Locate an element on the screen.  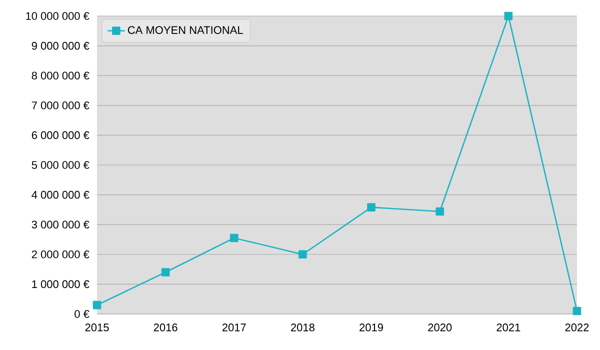
y-tick-label: 3 000 000 € is located at coordinates (61, 224).